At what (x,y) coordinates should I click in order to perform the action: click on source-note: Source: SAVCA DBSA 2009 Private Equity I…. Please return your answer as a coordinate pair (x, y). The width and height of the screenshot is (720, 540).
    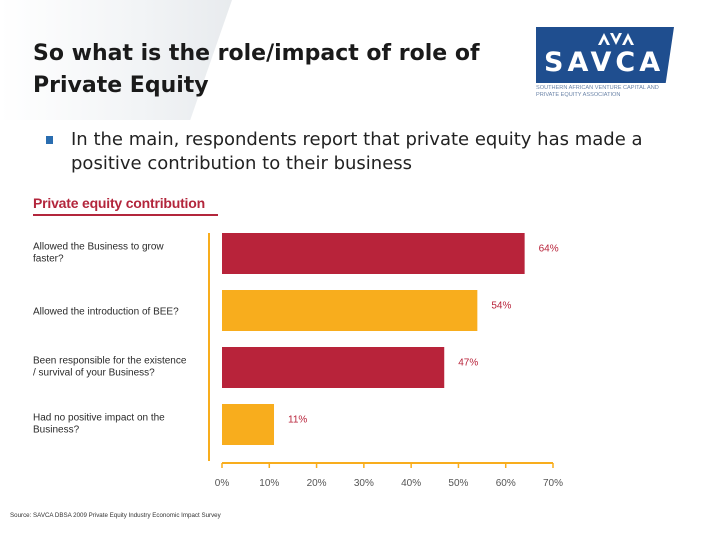
    Looking at the image, I should click on (115, 515).